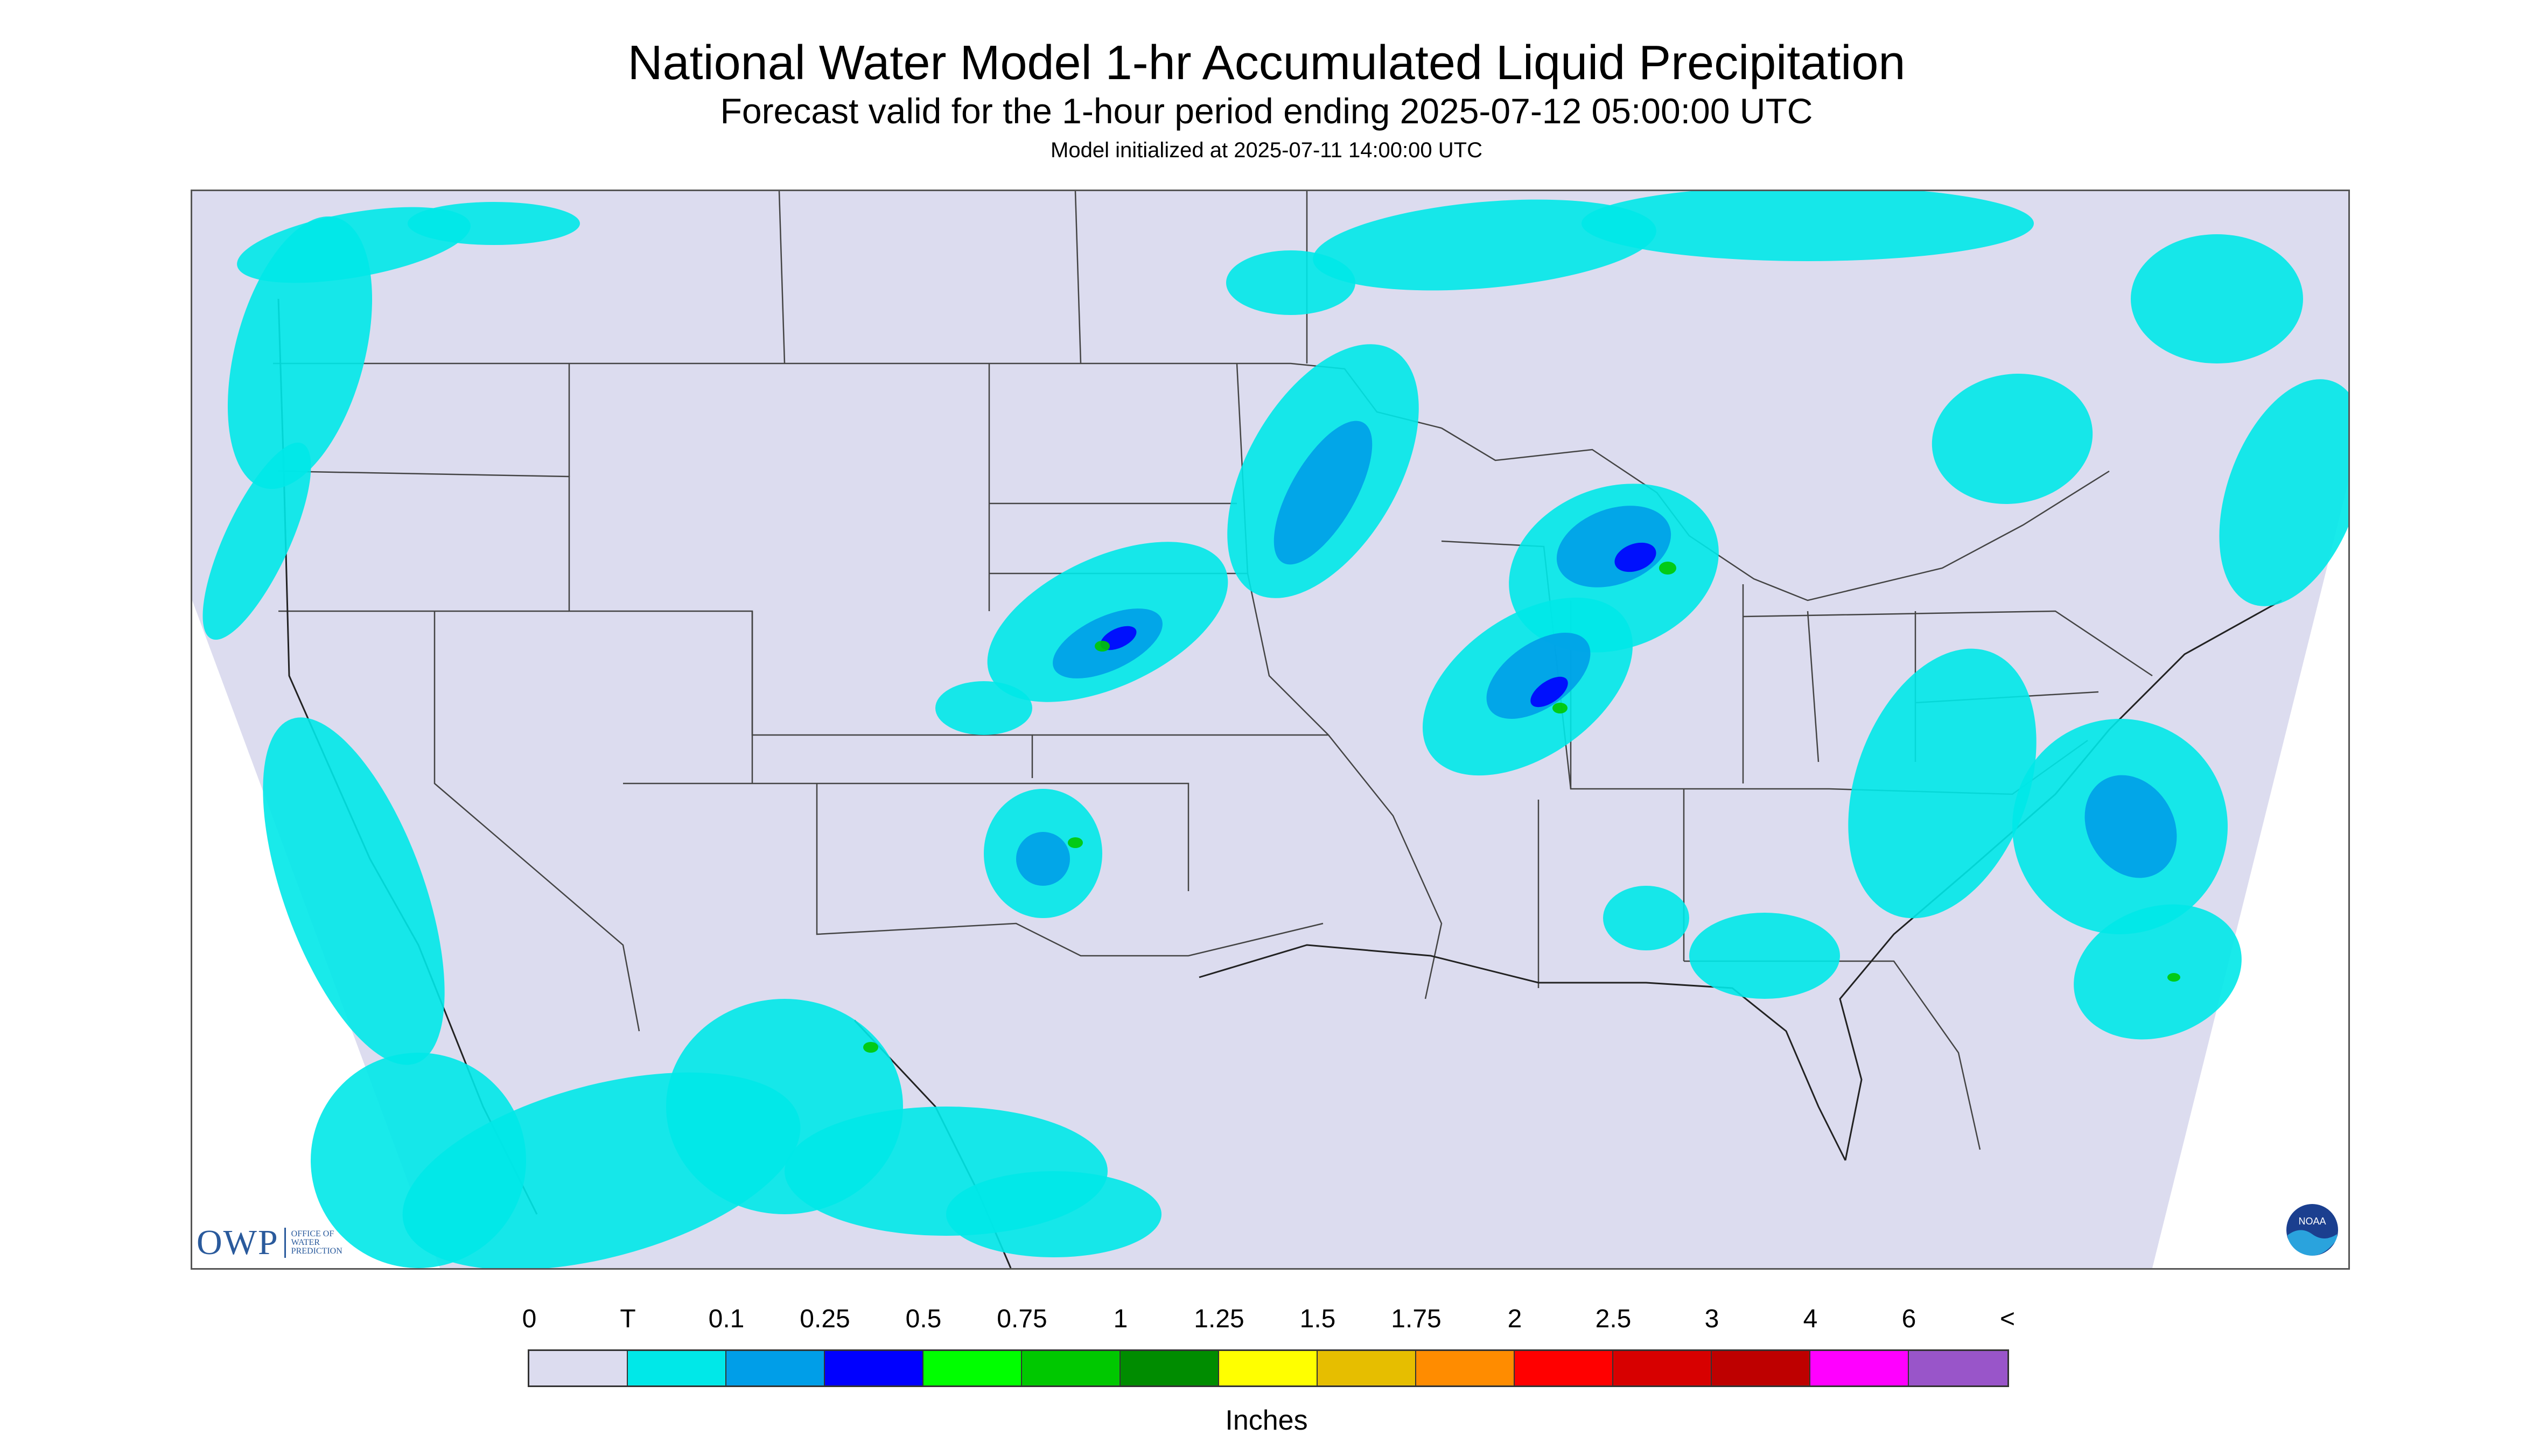 This screenshot has height=1456, width=2533. Describe the element at coordinates (906, 836) in the screenshot. I see `four-corners-lines` at that location.